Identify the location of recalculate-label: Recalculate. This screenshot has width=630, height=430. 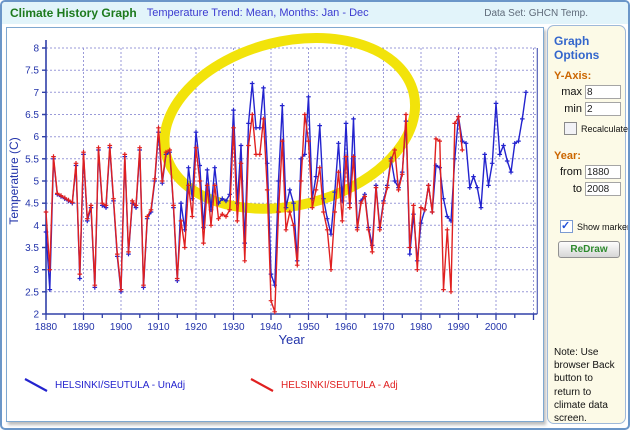
(605, 128).